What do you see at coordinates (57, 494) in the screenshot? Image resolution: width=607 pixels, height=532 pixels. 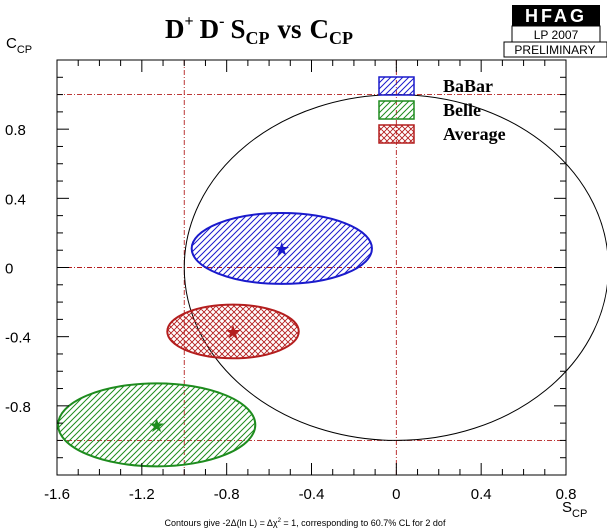 I see `x-tick-label-0: -1.6` at bounding box center [57, 494].